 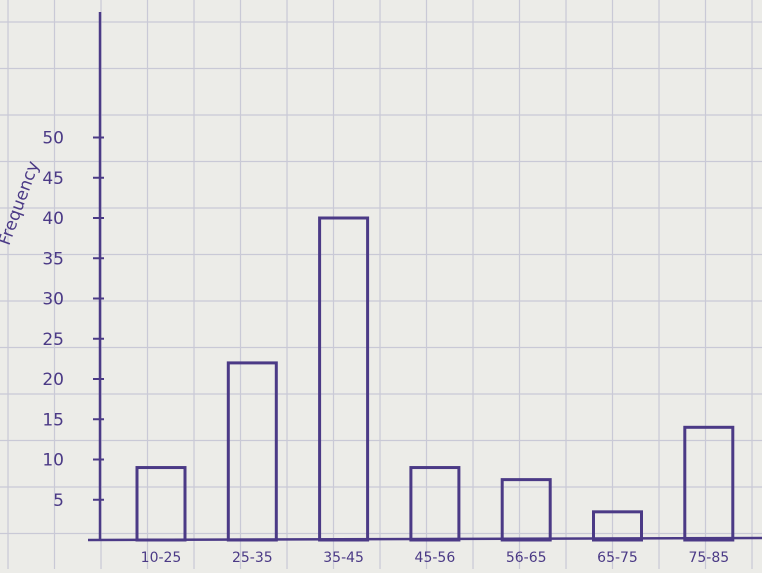 What do you see at coordinates (53, 380) in the screenshot?
I see `y-tick-label: 20` at bounding box center [53, 380].